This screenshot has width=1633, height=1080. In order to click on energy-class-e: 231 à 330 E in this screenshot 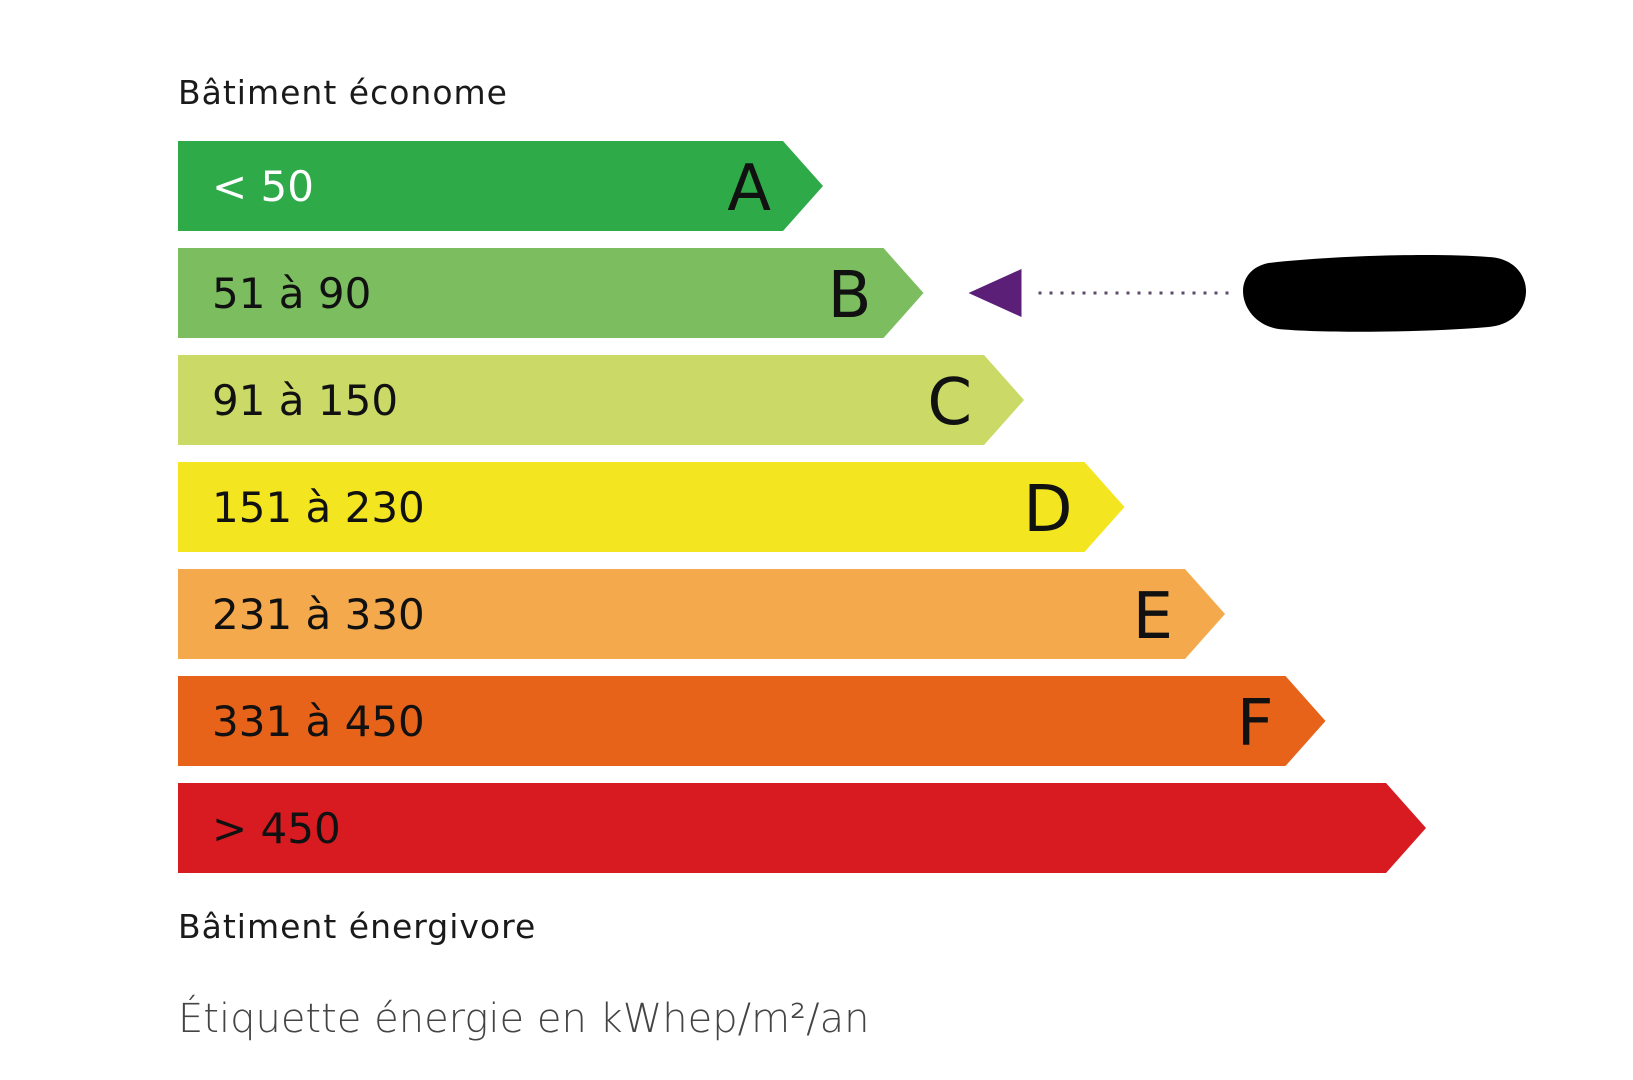, I will do `click(701, 614)`.